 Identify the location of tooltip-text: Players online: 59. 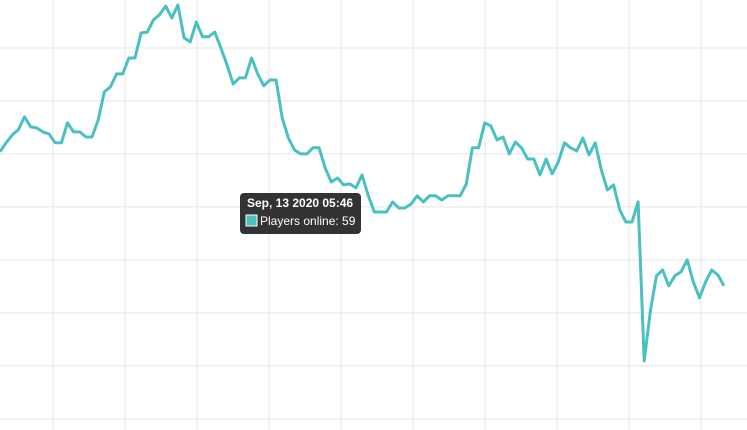
(308, 221).